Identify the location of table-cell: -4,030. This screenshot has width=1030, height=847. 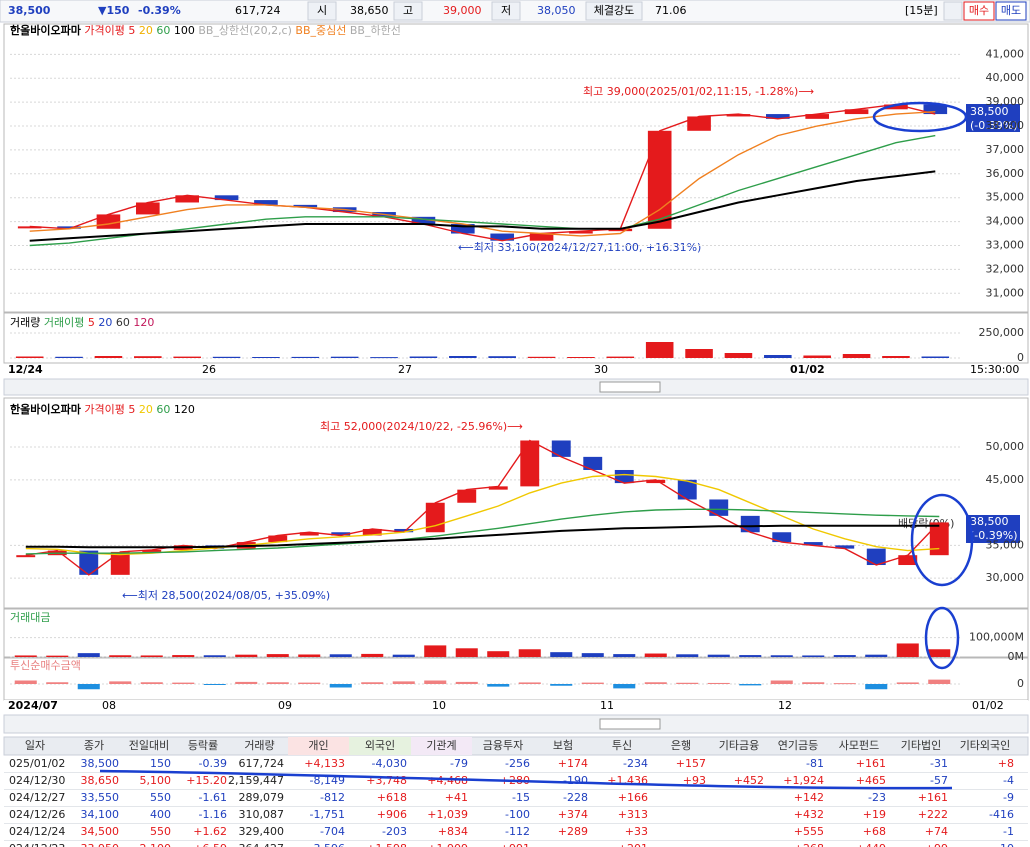
(389, 763).